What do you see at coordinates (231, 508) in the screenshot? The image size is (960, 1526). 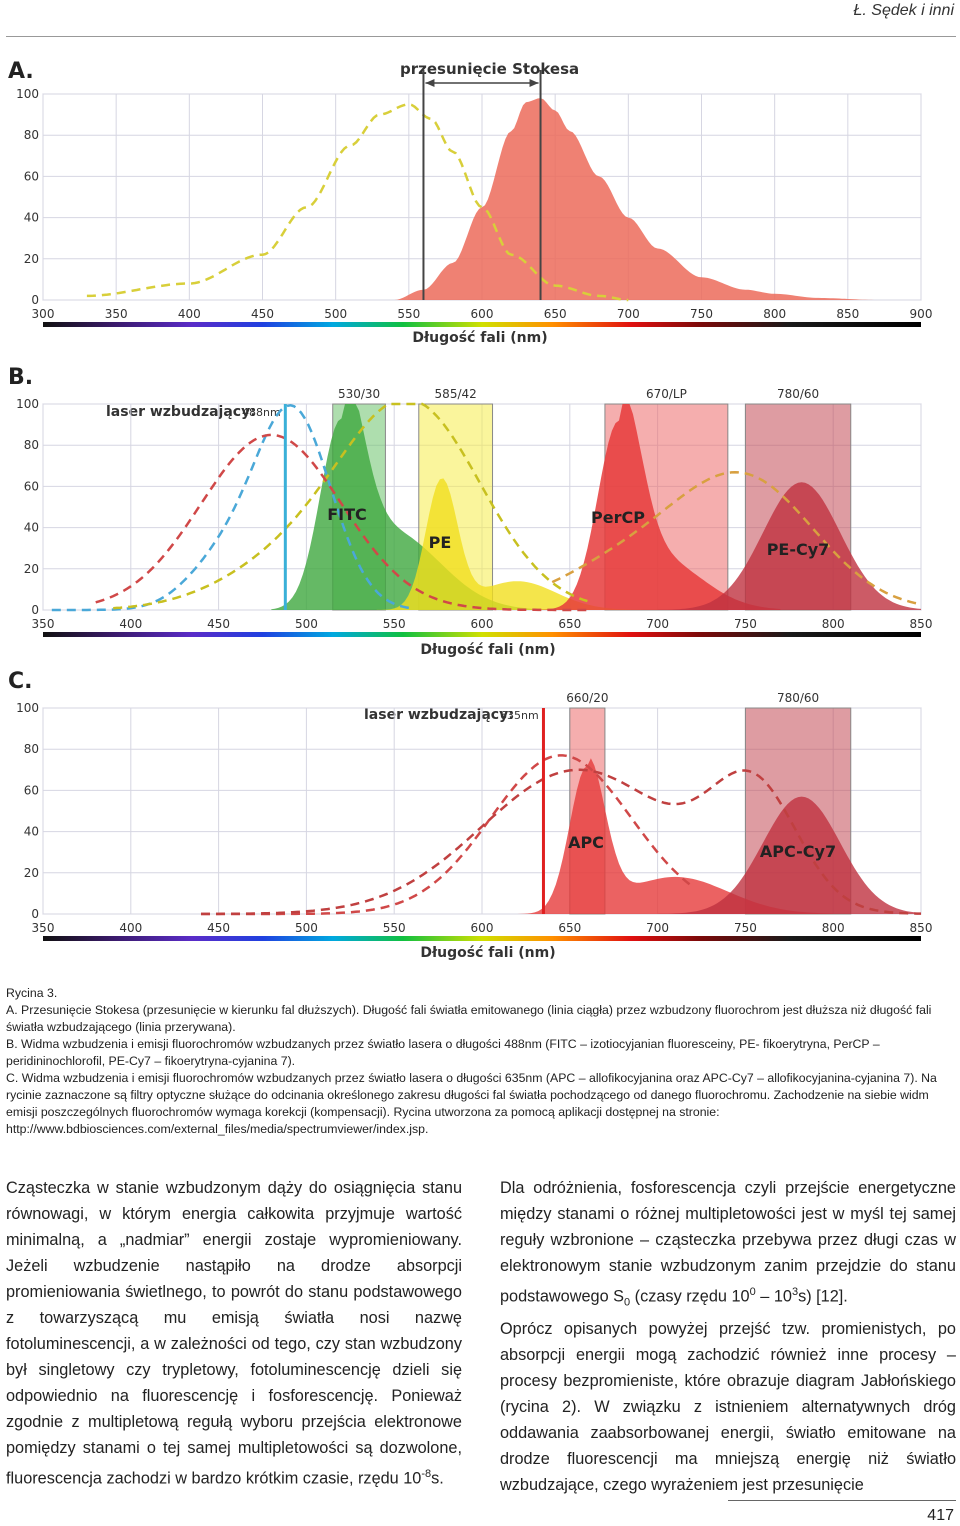 I see `excitation-fitc` at bounding box center [231, 508].